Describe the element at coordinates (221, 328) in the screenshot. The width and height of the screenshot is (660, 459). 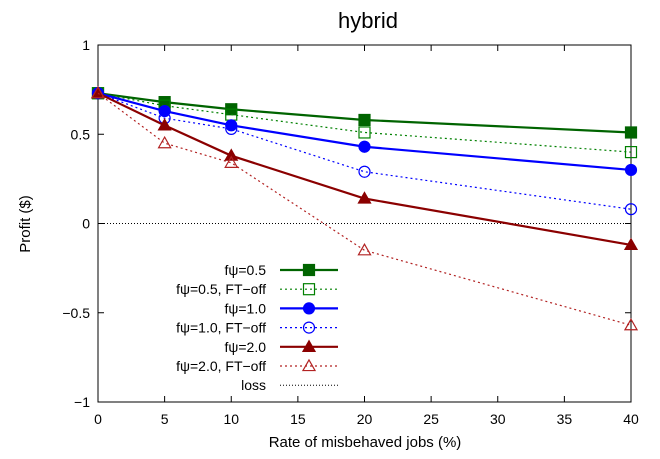
I see `legend-label: fψ=1.0, FT−off` at that location.